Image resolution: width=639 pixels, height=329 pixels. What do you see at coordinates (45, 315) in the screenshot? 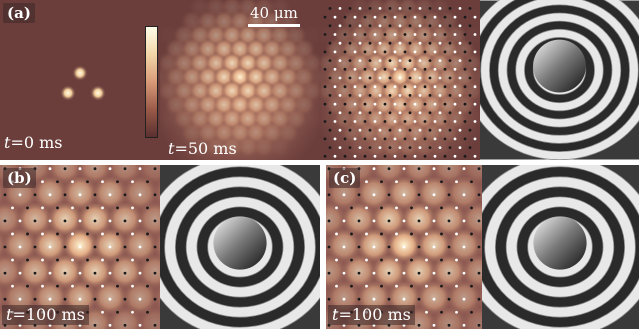
I see `time-label-t100-b: t=100 ms` at bounding box center [45, 315].